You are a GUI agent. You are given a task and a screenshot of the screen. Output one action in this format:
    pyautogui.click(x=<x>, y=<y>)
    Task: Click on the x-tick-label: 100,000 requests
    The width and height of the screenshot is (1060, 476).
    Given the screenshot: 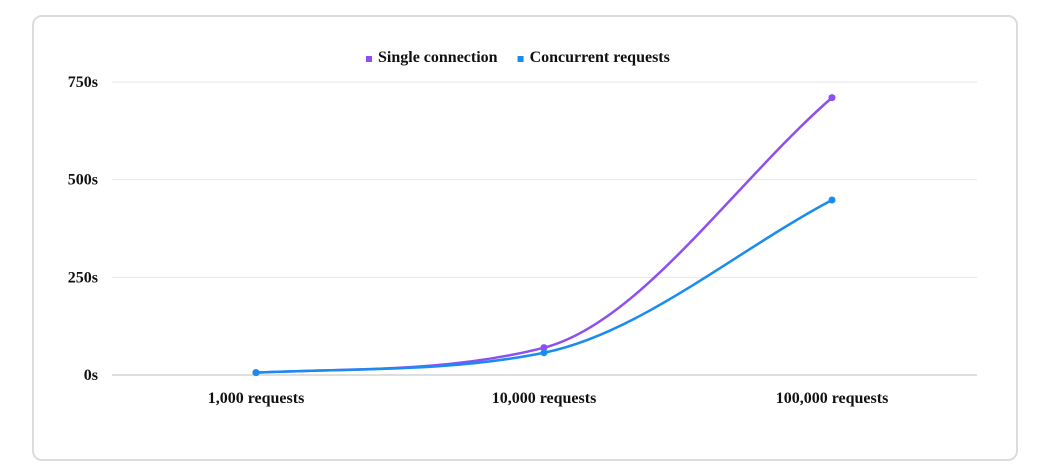 What is the action you would take?
    pyautogui.click(x=832, y=398)
    